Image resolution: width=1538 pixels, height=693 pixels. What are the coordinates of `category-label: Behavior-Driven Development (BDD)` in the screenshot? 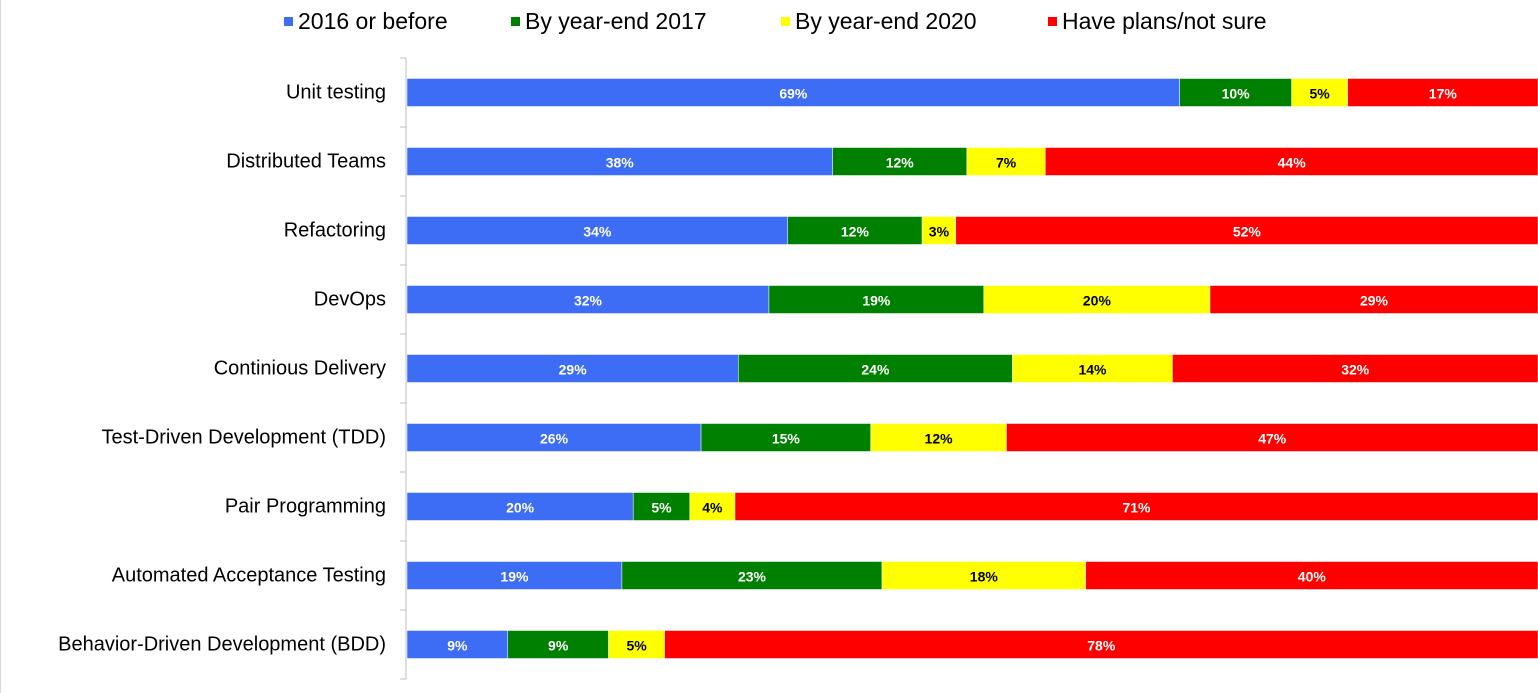 It's located at (222, 645).